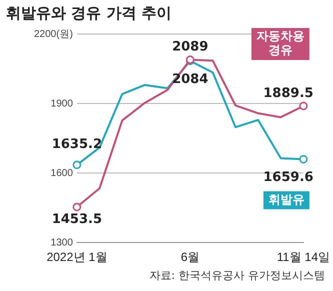 The width and height of the screenshot is (333, 291). Describe the element at coordinates (62, 104) in the screenshot. I see `y-tick-label: 1900` at that location.